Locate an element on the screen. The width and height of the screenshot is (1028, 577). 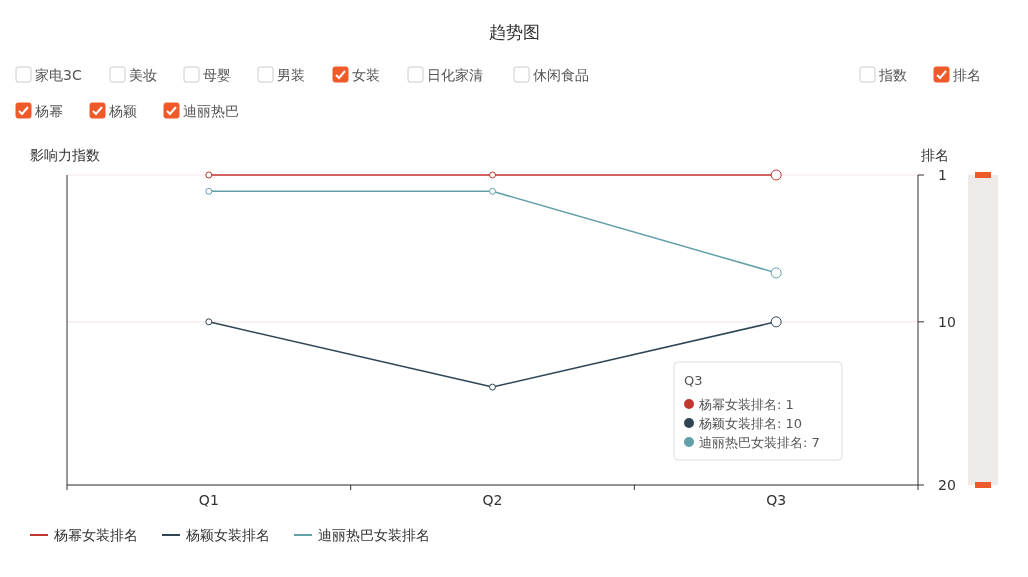
legend-label: 迪丽热巴女装排名 is located at coordinates (374, 535).